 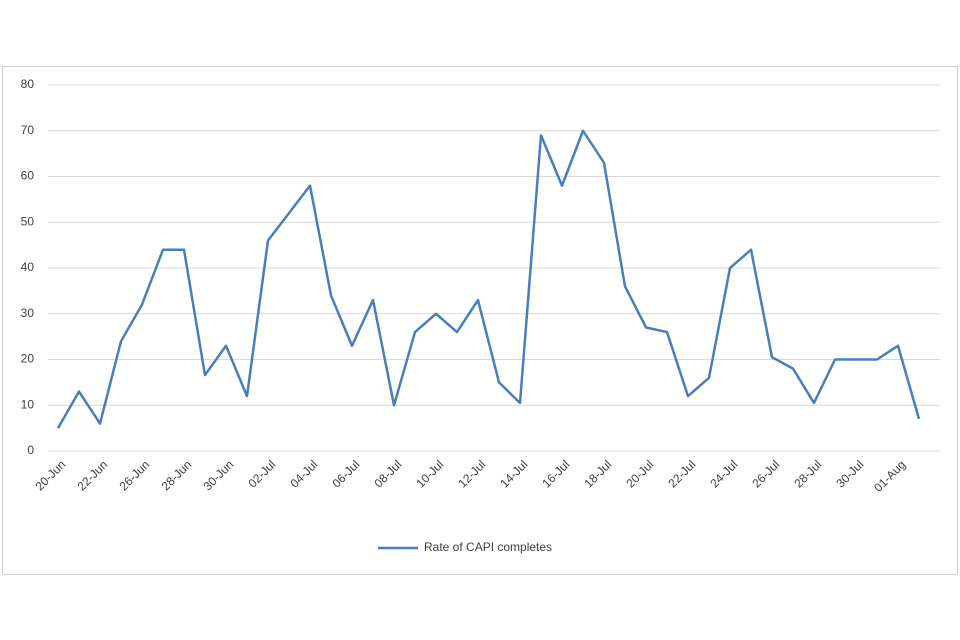 I want to click on y-tick-label: 40, so click(x=28, y=267).